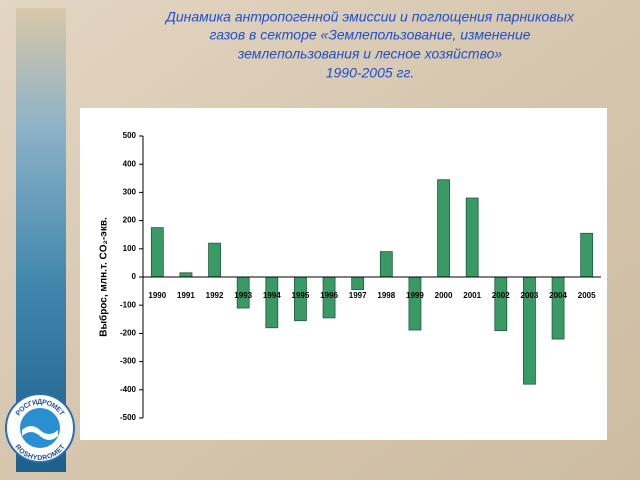 The height and width of the screenshot is (485, 640). Describe the element at coordinates (530, 295) in the screenshot. I see `x-tick-label: 2003` at that location.